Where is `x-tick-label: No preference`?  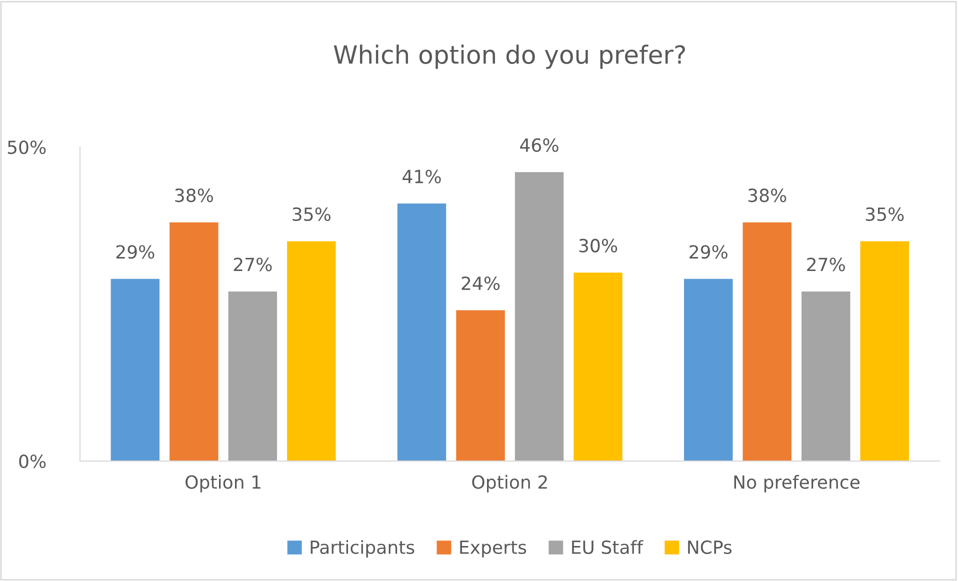
x-tick-label: No preference is located at coordinates (797, 483).